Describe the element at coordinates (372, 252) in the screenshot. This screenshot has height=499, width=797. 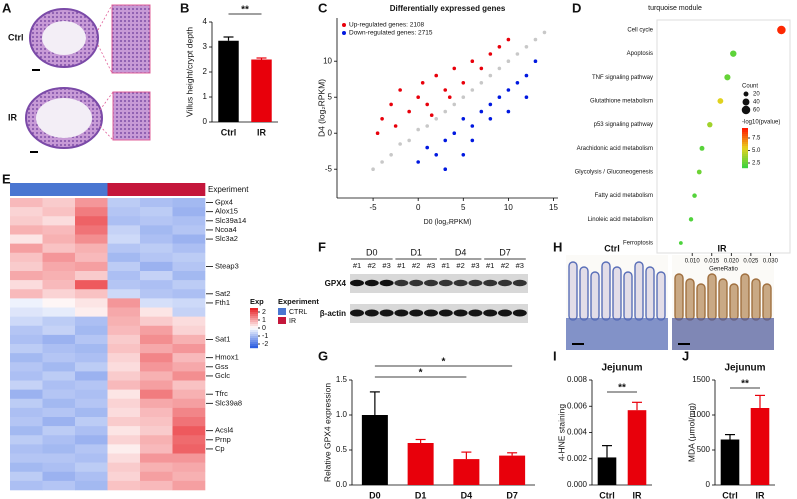
I see `time-point-label: D0` at that location.